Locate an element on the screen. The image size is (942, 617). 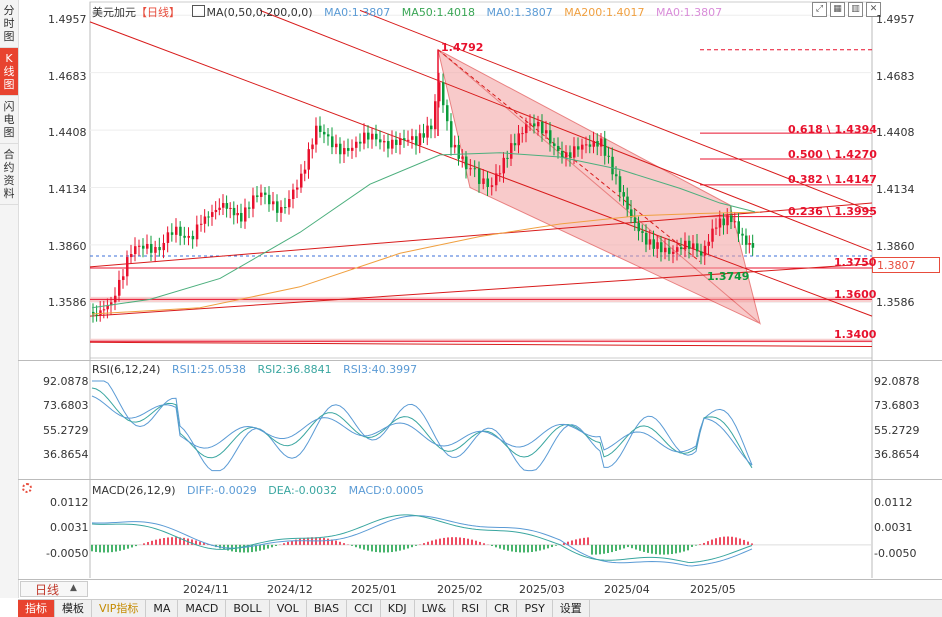
swing-high-label: 1.4792 is located at coordinates (462, 47).